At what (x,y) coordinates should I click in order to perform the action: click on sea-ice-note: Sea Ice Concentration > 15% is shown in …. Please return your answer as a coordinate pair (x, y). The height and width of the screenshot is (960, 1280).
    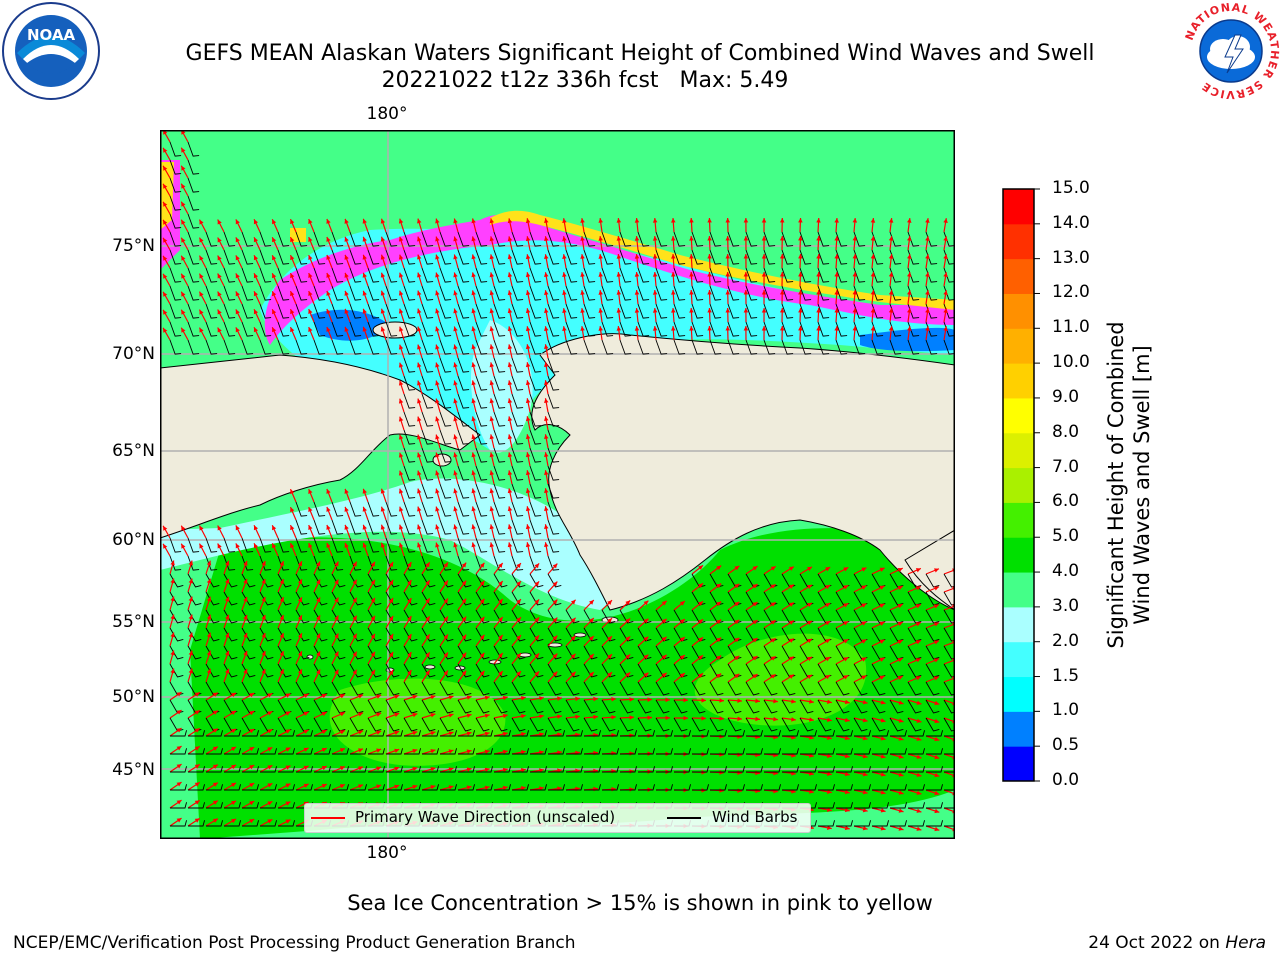
    Looking at the image, I should click on (640, 903).